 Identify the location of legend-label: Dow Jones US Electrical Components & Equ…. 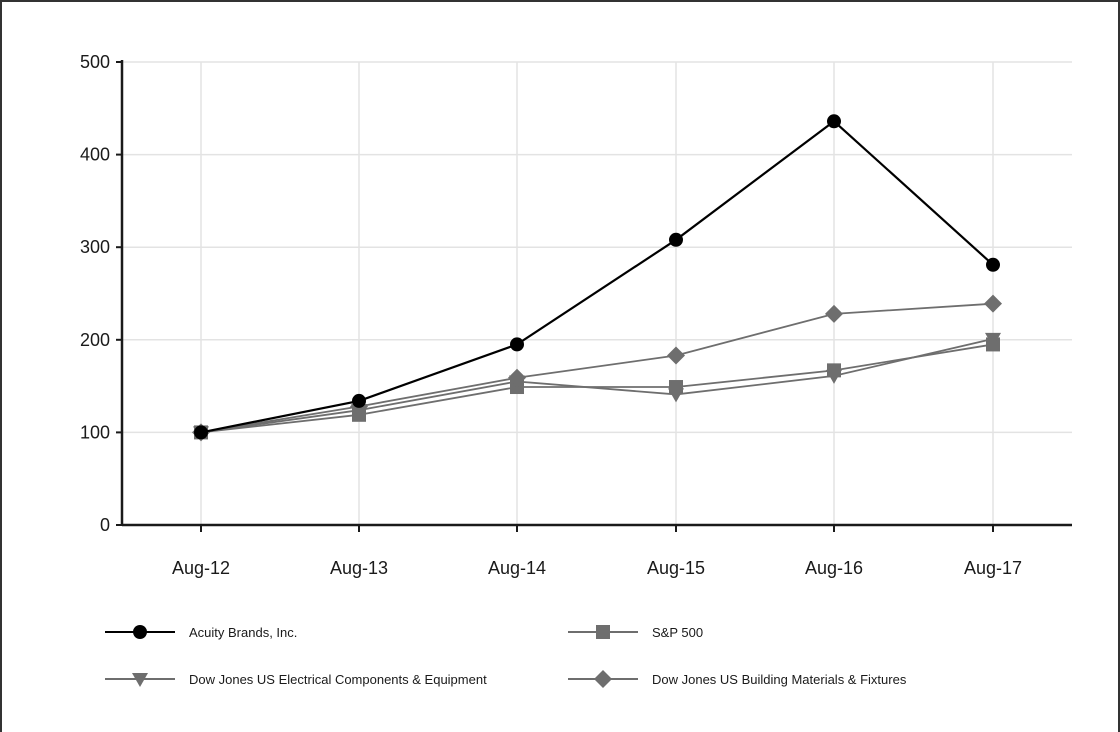
(338, 679).